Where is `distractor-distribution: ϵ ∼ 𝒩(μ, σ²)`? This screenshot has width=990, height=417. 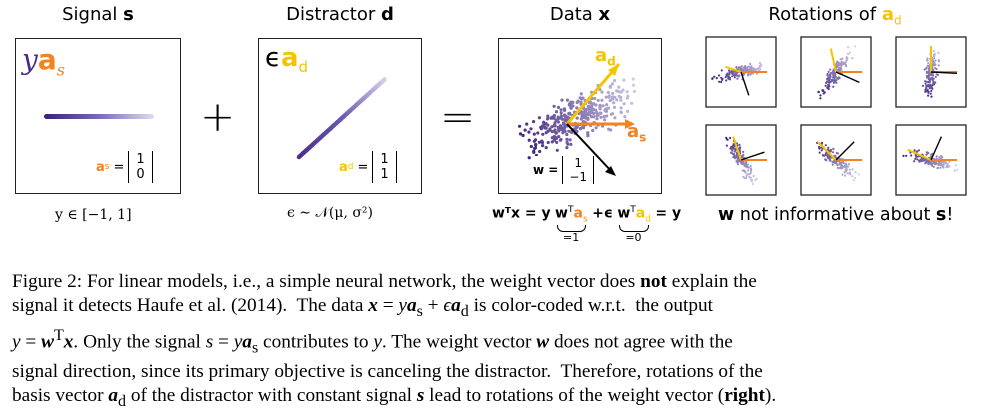
distractor-distribution: ϵ ∼ 𝒩(μ, σ²) is located at coordinates (330, 213).